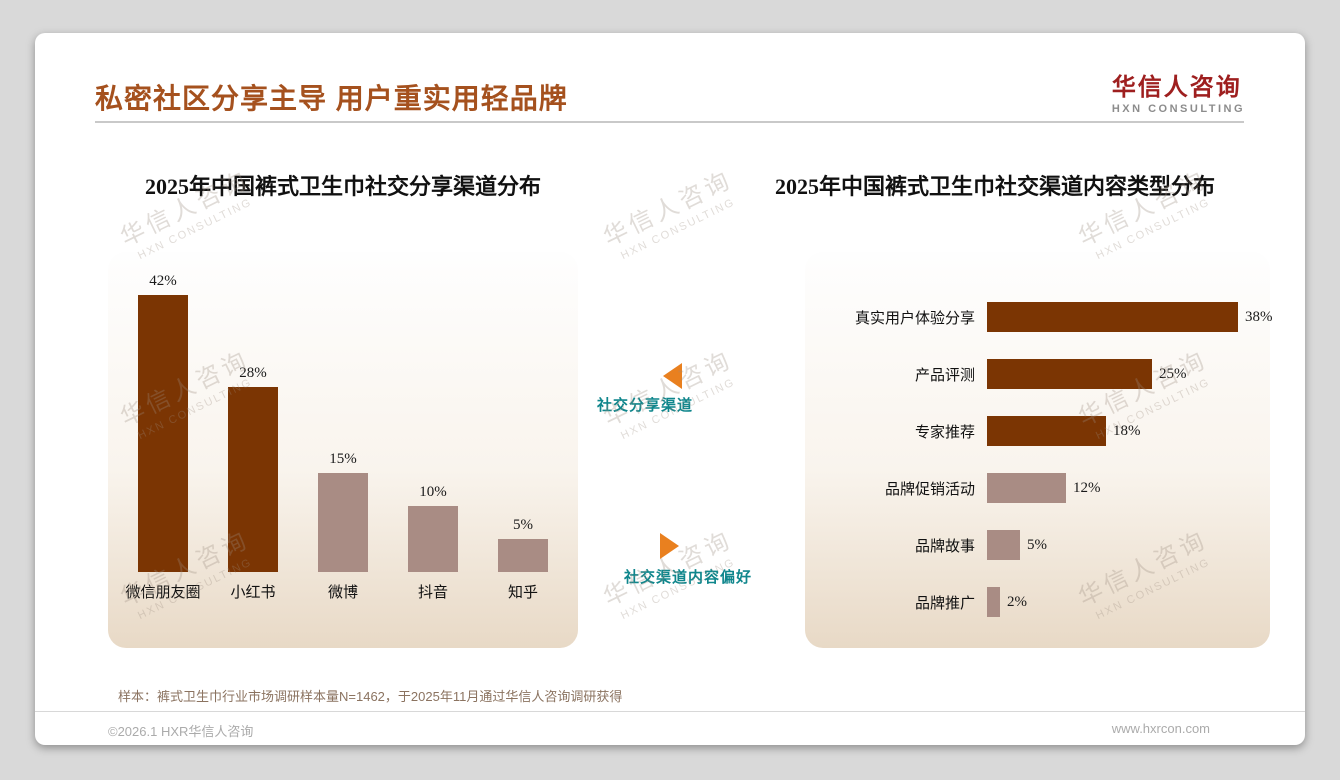 This screenshot has width=1340, height=780. Describe the element at coordinates (331, 98) in the screenshot. I see `page-title: 私密社区分享主导 用户重实用轻品牌` at that location.